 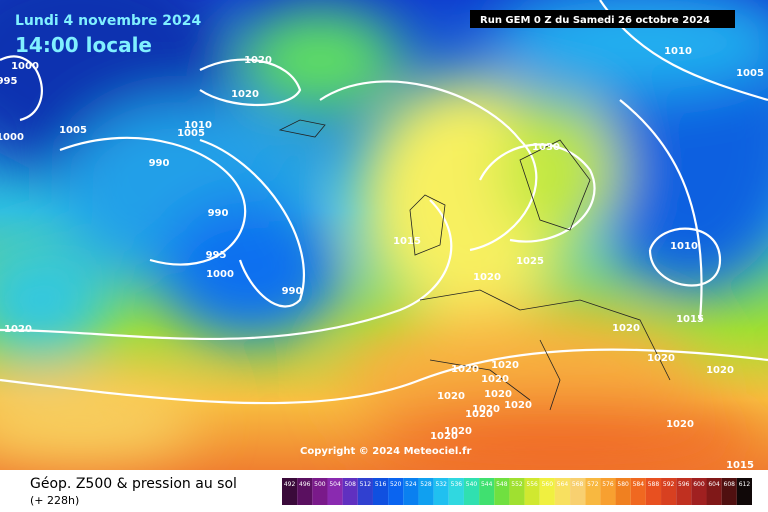 What do you see at coordinates (595, 20) in the screenshot?
I see `run: Run GEM 0 Z du Samedi 26 octobre 2024` at bounding box center [595, 20].